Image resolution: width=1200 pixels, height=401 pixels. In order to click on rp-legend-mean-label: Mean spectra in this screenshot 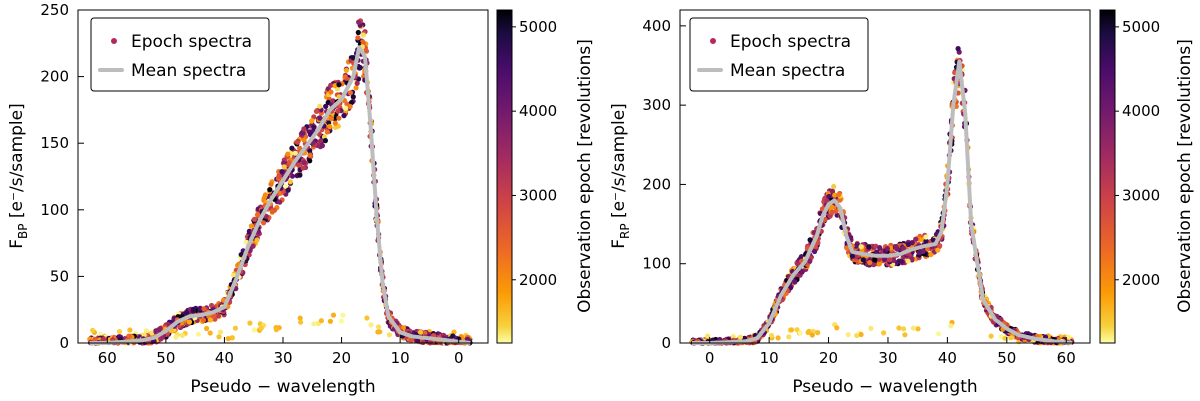, I will do `click(787, 71)`.